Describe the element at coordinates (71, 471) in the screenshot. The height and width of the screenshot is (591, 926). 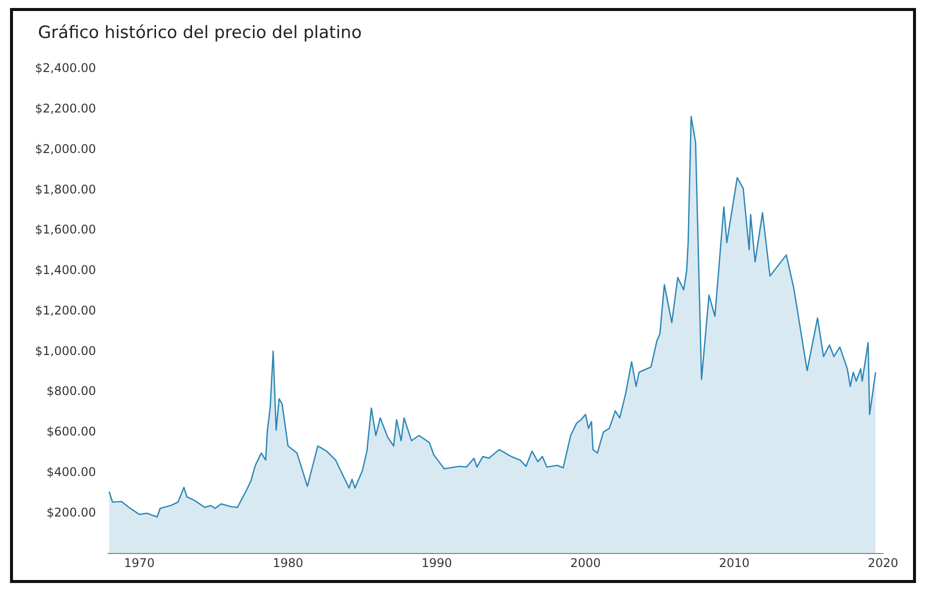
I see `y-tick-label: $400.00` at that location.